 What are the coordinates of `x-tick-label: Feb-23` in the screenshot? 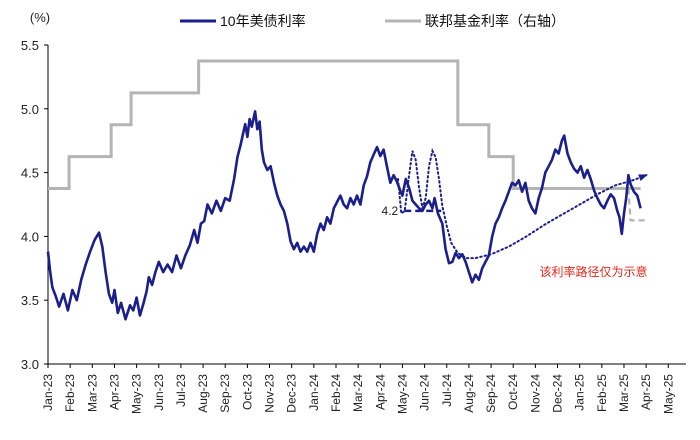 It's located at (70, 393).